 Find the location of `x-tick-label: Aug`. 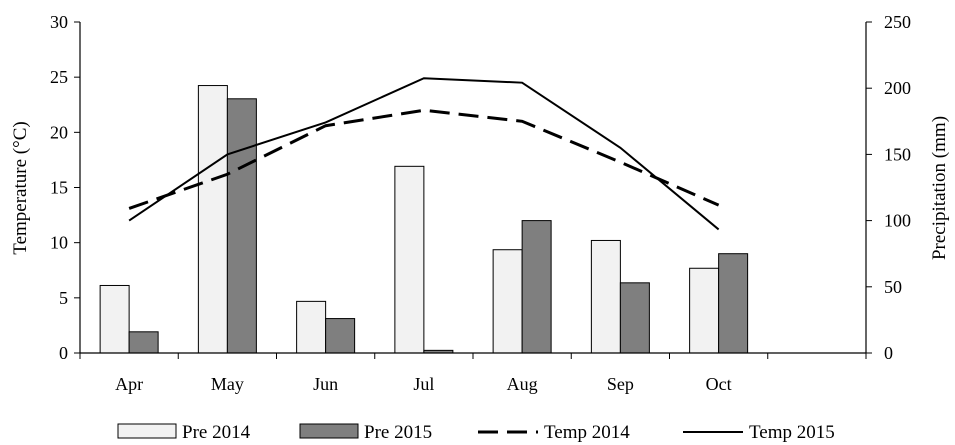

x-tick-label: Aug is located at coordinates (522, 384).